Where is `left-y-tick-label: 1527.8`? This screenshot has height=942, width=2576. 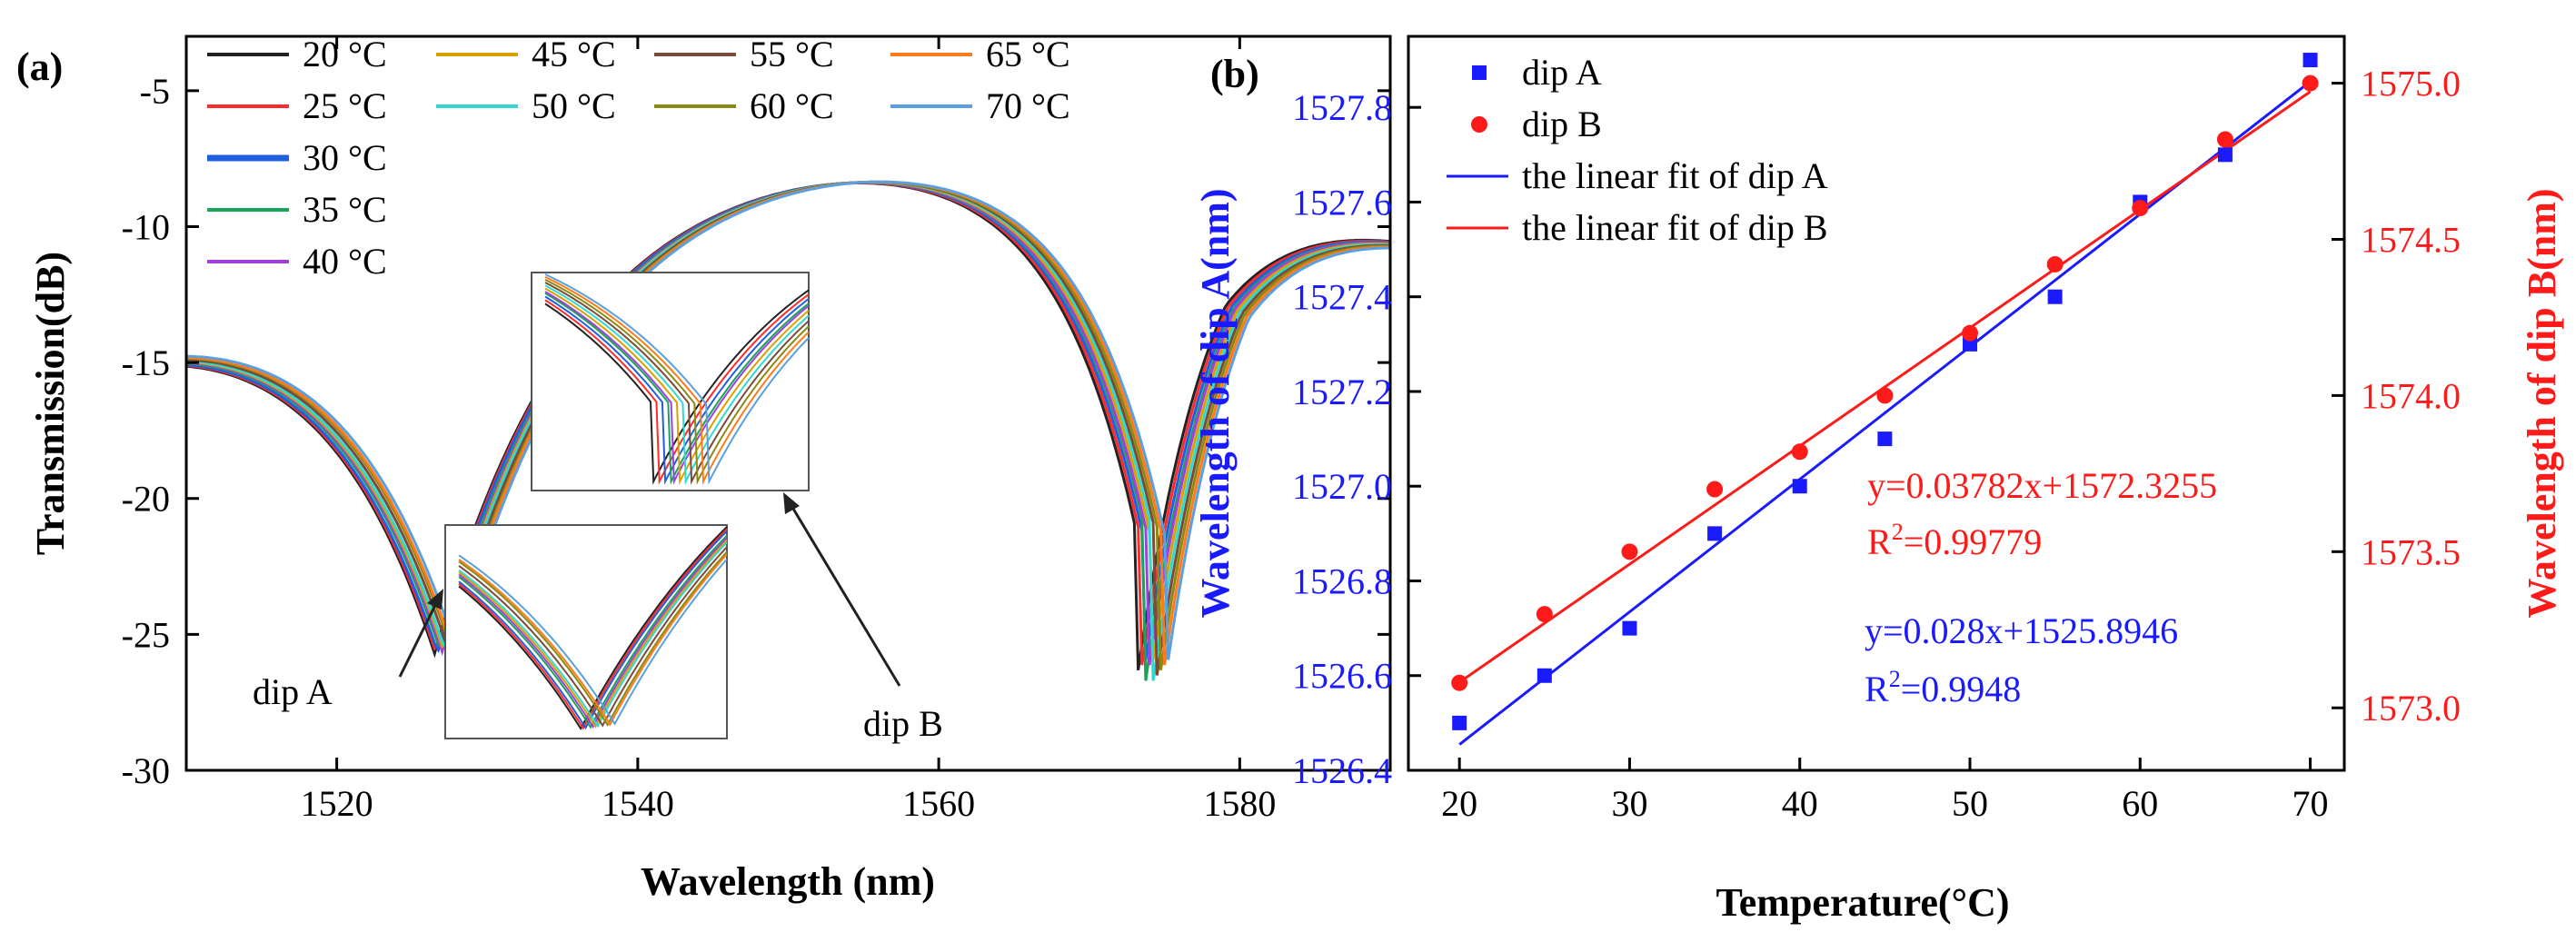
left-y-tick-label: 1527.8 is located at coordinates (1342, 107).